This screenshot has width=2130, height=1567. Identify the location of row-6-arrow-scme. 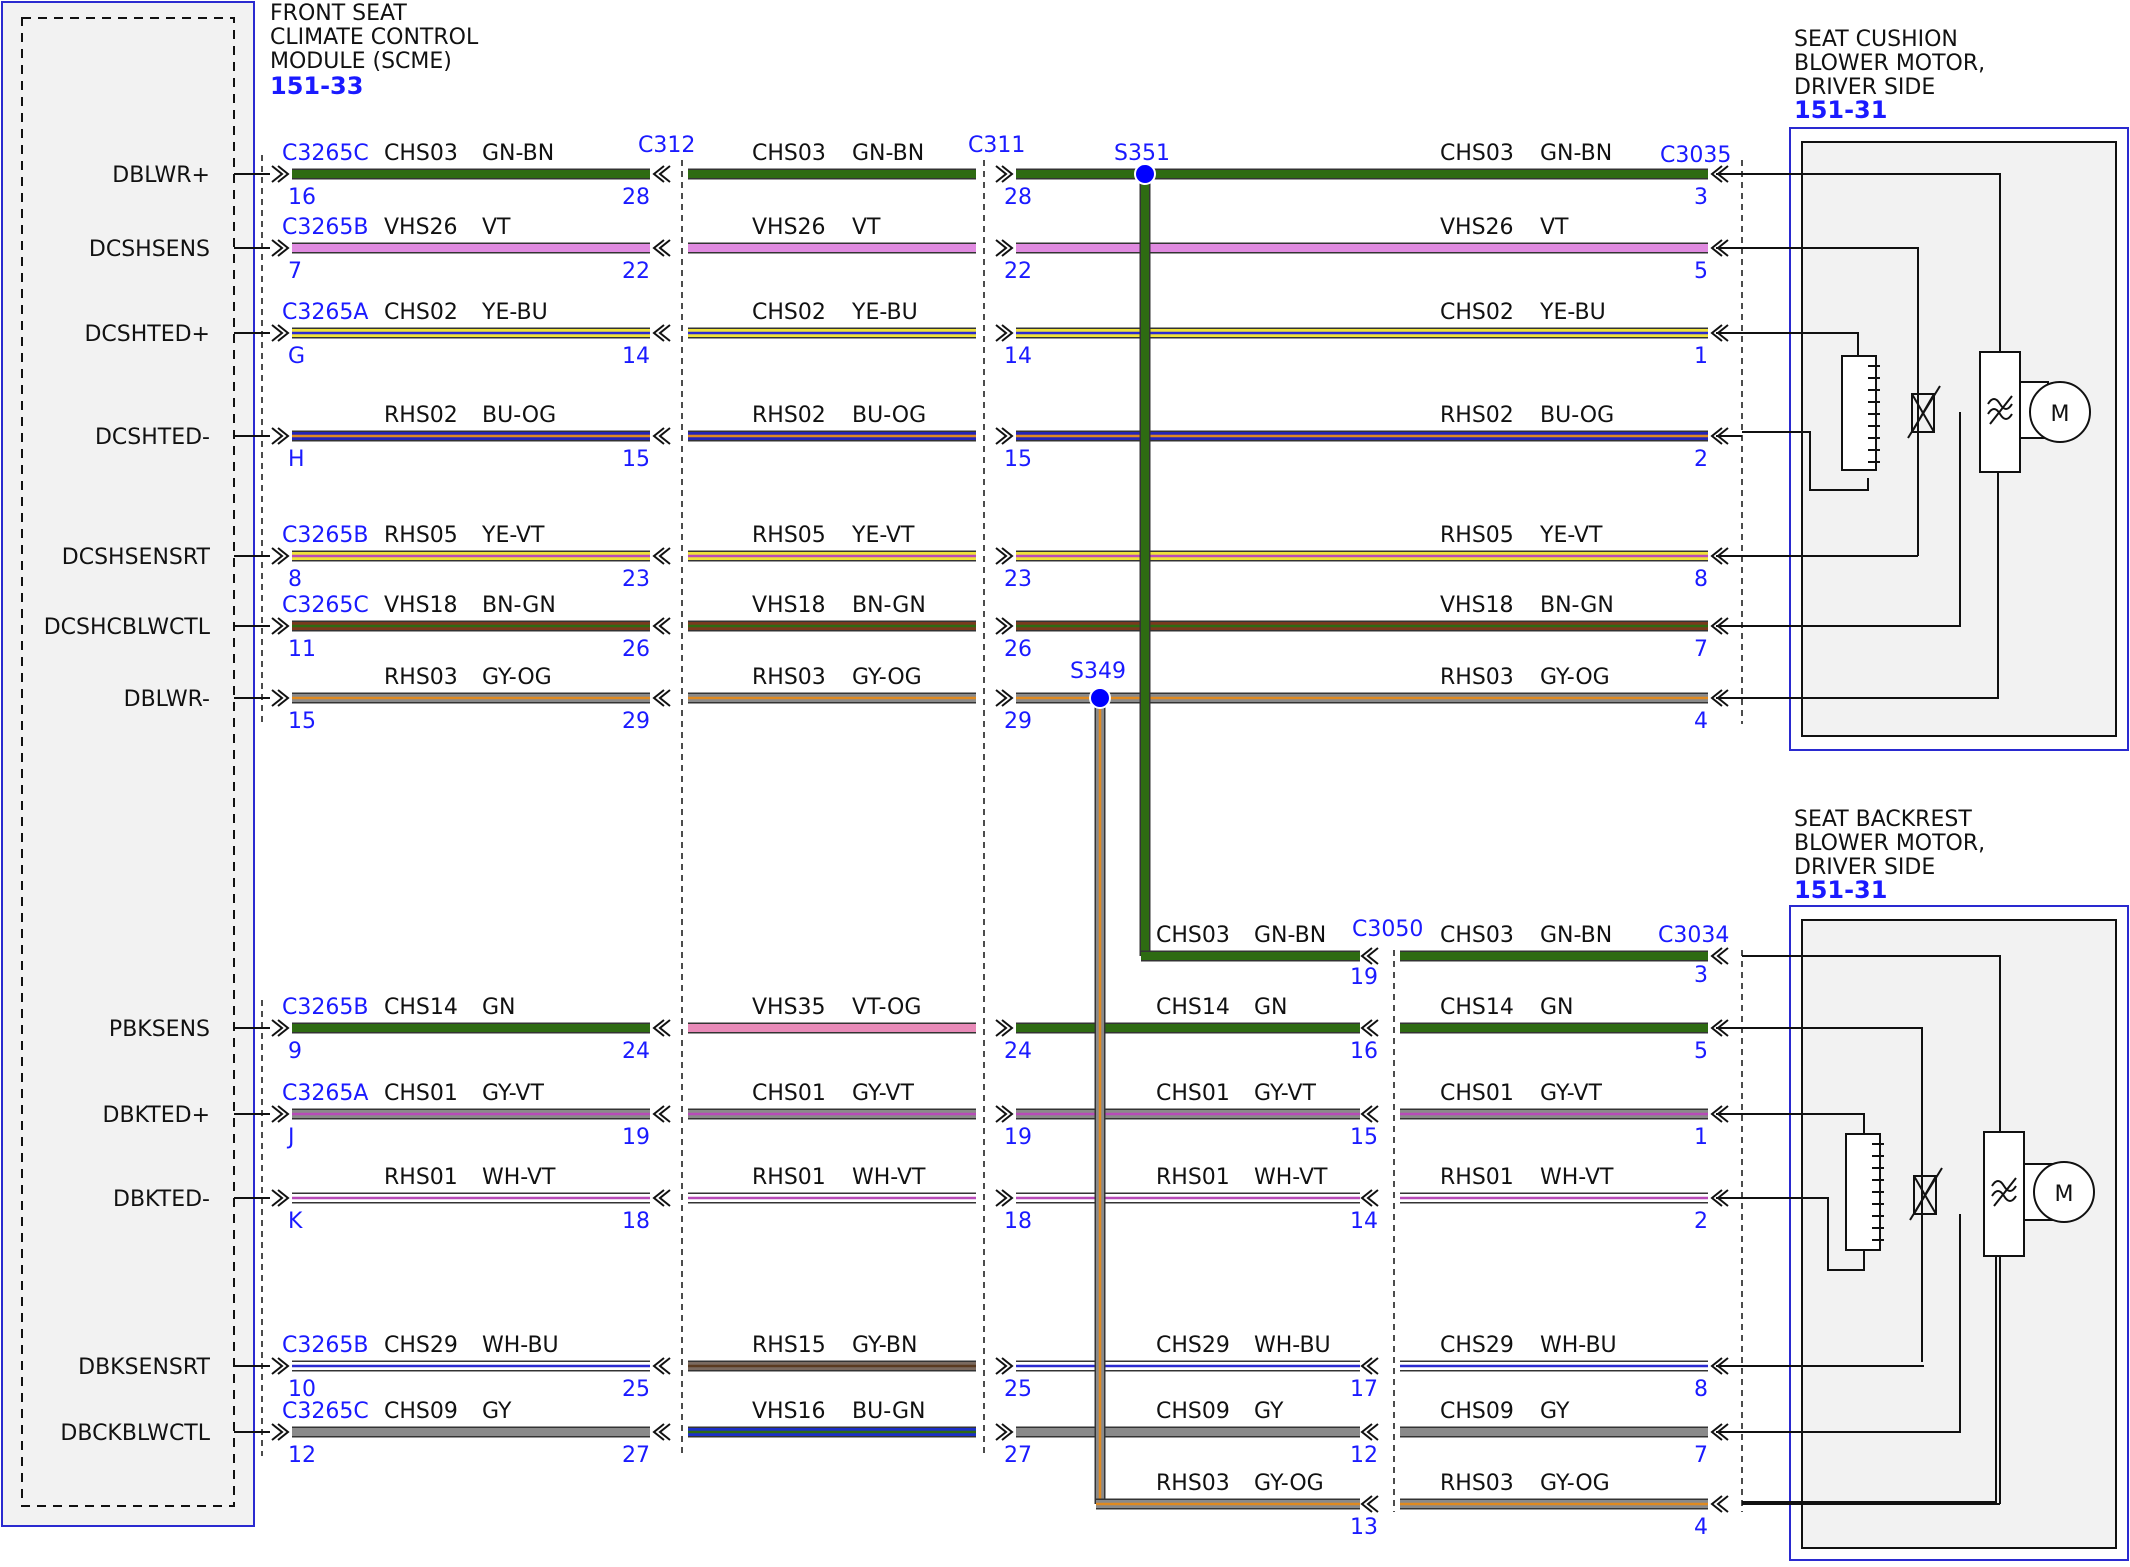
(280, 626).